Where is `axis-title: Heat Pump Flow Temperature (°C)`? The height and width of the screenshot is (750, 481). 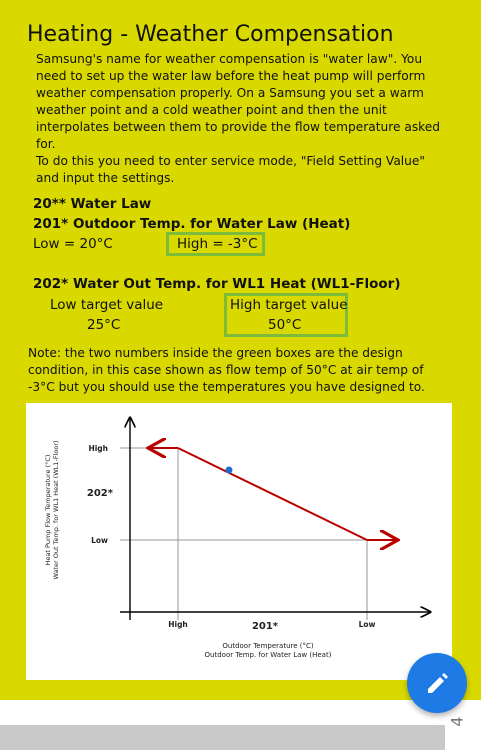 axis-title: Heat Pump Flow Temperature (°C) is located at coordinates (48, 510).